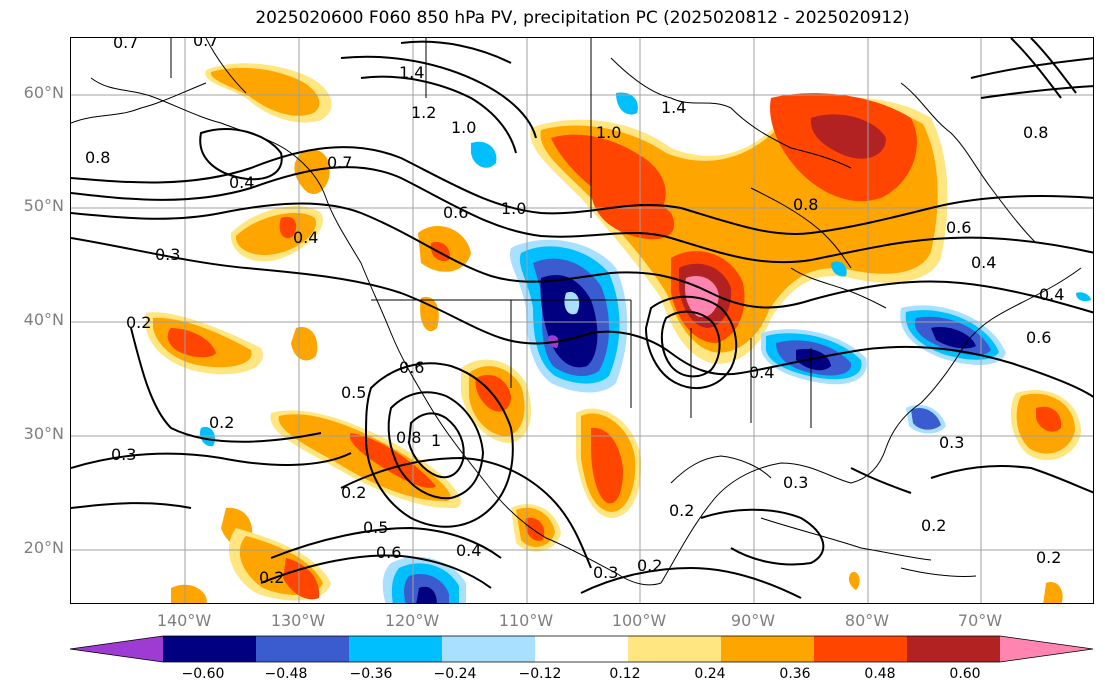 The image size is (1105, 698). I want to click on colorbar-tick: −0.24, so click(455, 674).